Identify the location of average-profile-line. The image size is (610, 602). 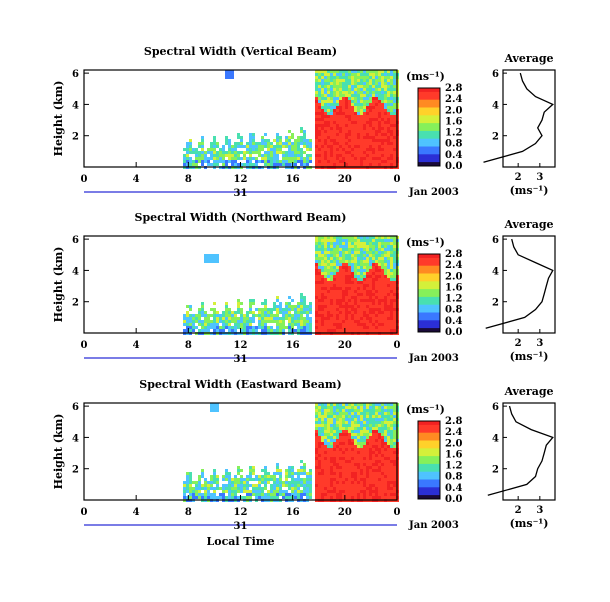
(520, 450).